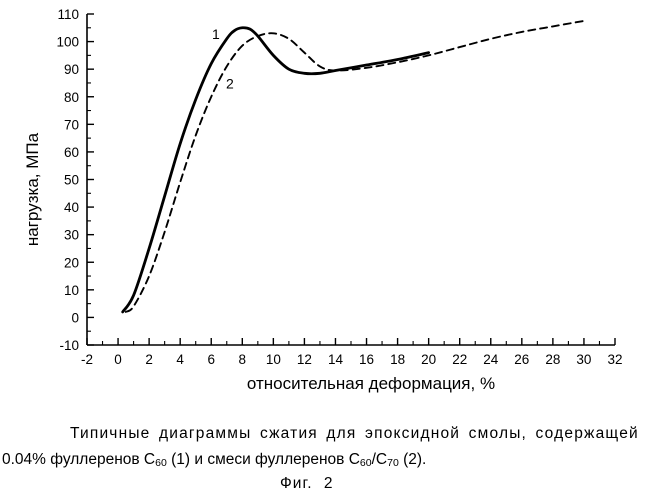 Image resolution: width=647 pixels, height=500 pixels. What do you see at coordinates (371, 383) in the screenshot?
I see `x-axis-label: относительная деформация, %` at bounding box center [371, 383].